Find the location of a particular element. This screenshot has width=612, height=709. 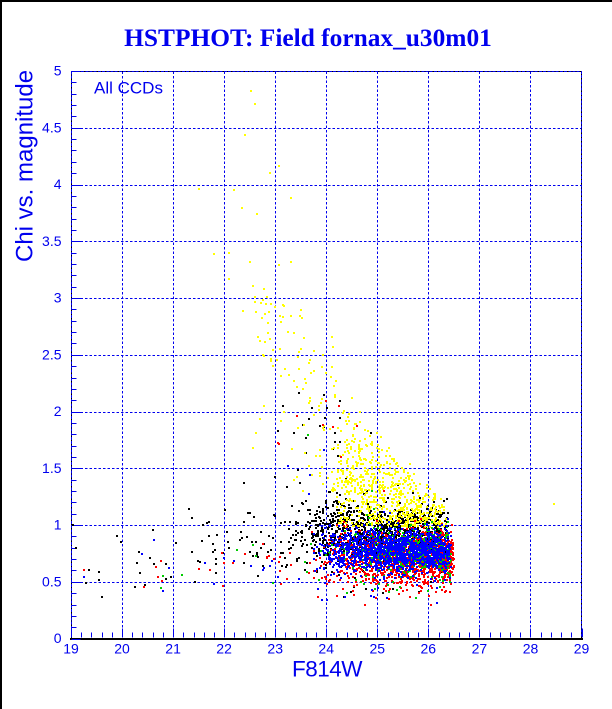

svg-text: 28 is located at coordinates (531, 649).